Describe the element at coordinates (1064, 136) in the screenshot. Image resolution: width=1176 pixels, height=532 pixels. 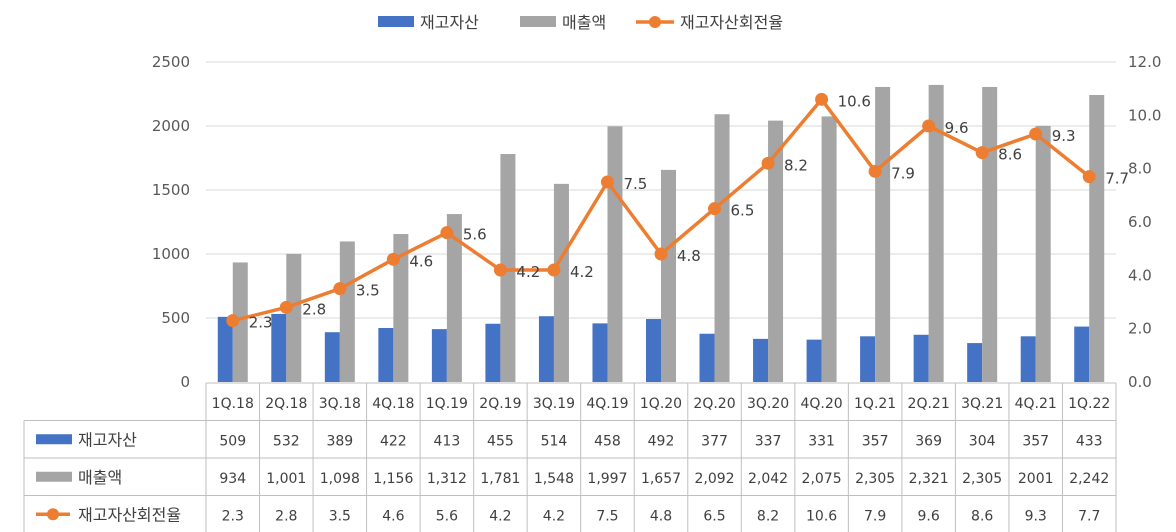
I see `turnover-data-label: 9.3` at that location.